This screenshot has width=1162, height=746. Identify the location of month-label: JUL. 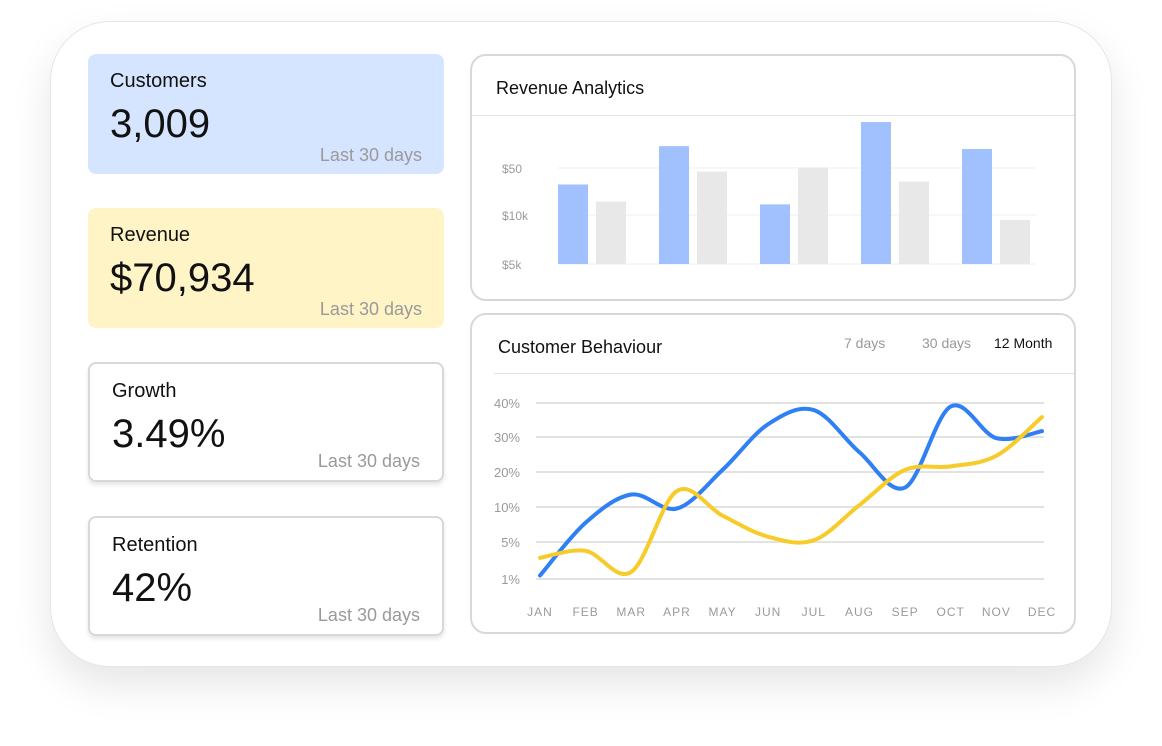
(814, 612).